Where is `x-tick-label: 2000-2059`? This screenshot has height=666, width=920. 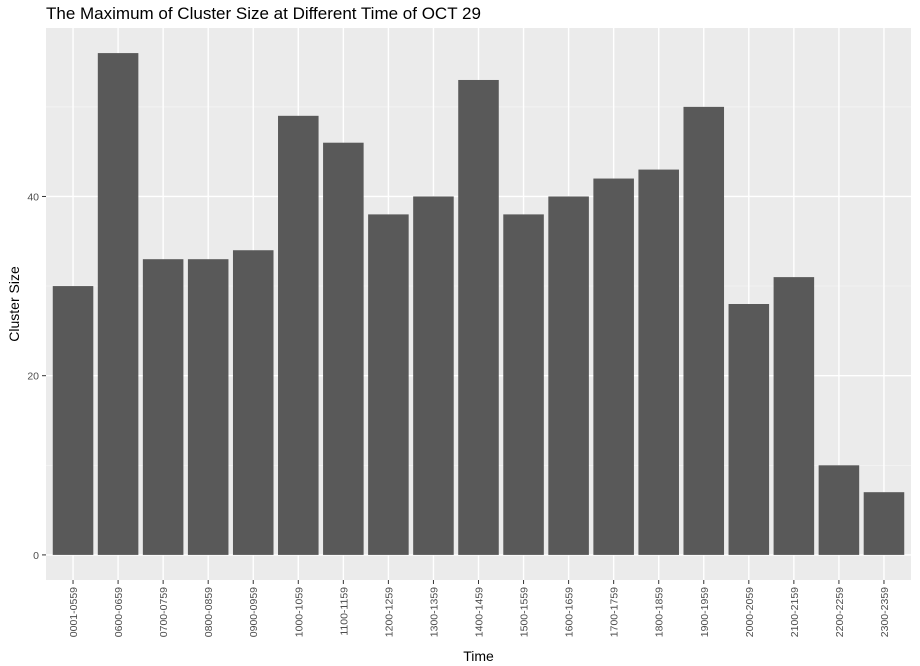
x-tick-label: 2000-2059 is located at coordinates (750, 612).